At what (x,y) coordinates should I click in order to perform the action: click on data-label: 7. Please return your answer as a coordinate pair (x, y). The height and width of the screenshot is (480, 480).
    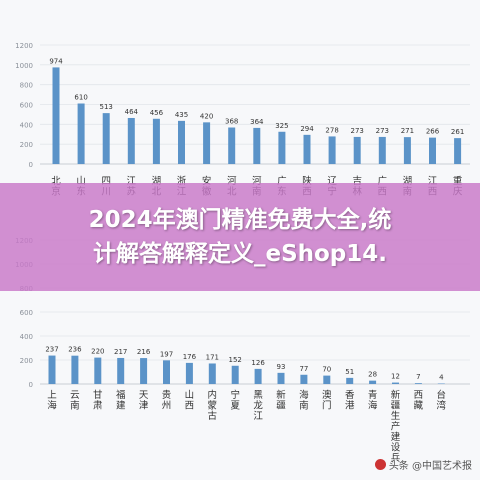
    Looking at the image, I should click on (418, 377).